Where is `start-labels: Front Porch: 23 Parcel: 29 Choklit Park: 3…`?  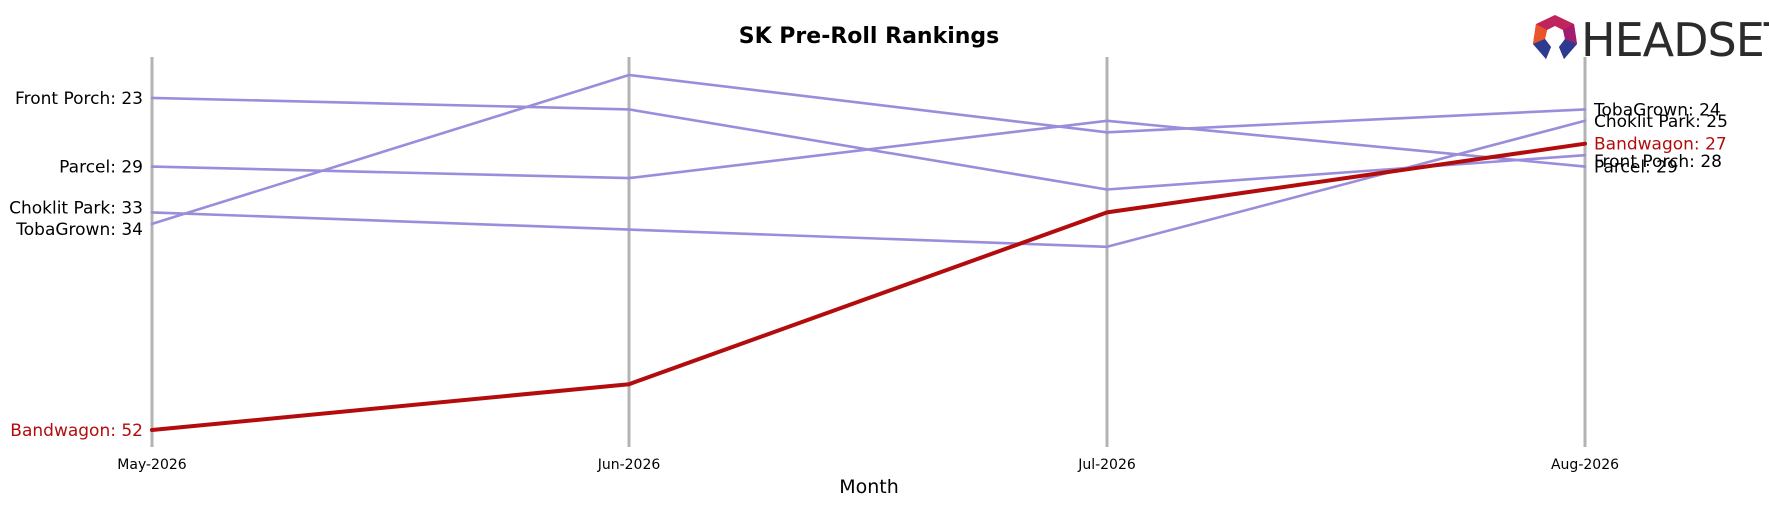
start-labels: Front Porch: 23 Parcel: 29 Choklit Park: 3… is located at coordinates (76, 265).